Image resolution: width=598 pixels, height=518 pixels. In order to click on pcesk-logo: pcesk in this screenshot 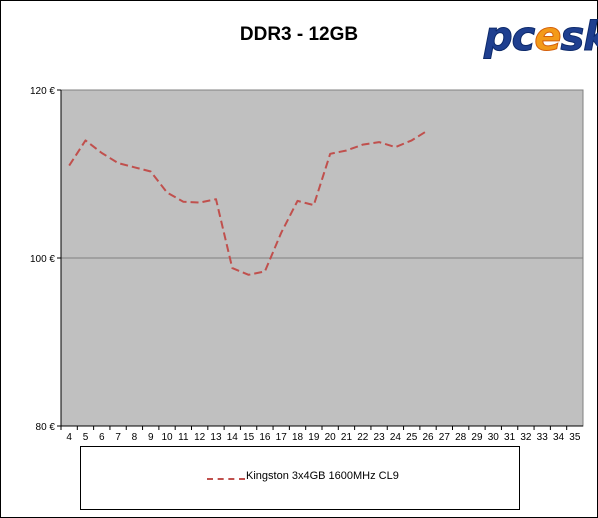, I will do `click(541, 37)`.